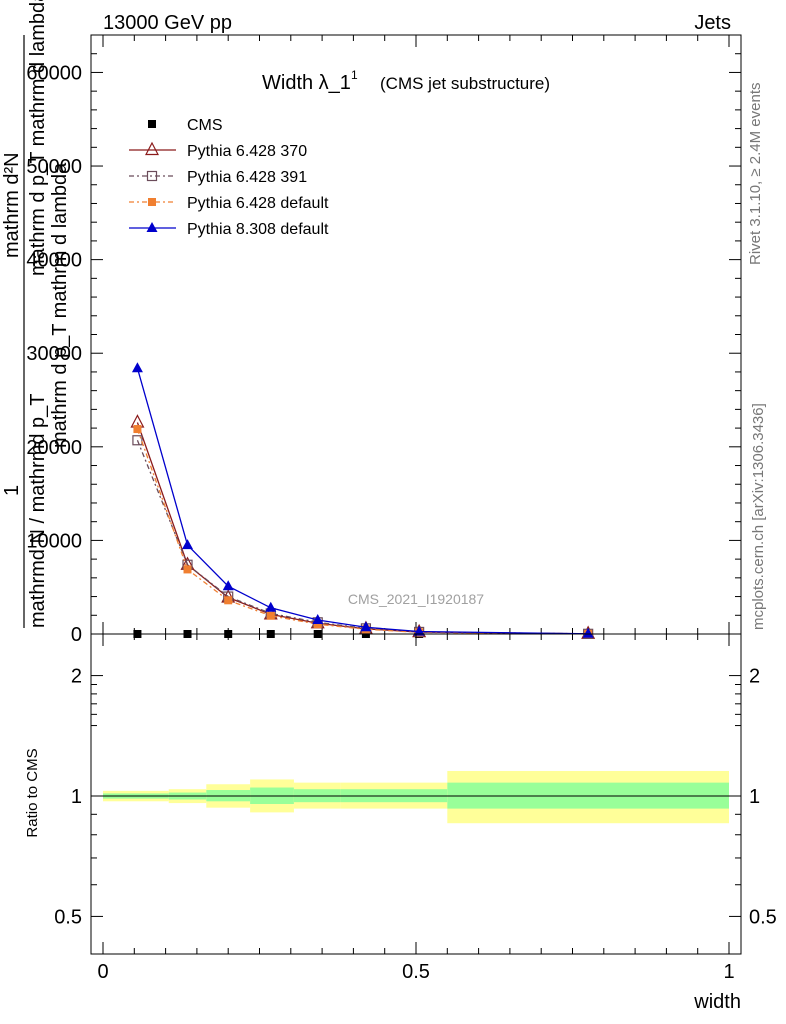 The height and width of the screenshot is (1024, 786). What do you see at coordinates (416, 599) in the screenshot?
I see `analysis-watermark: CMS_2021_I1920187` at bounding box center [416, 599].